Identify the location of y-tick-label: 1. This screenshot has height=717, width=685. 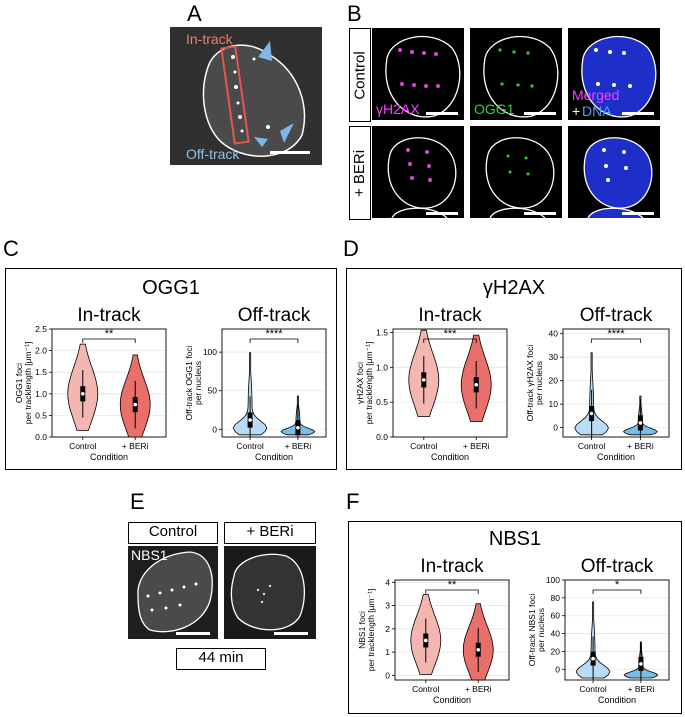
(387, 652).